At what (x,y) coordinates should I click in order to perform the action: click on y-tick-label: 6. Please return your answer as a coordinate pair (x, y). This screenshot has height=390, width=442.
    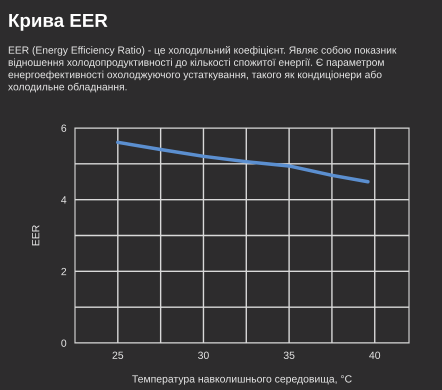
    Looking at the image, I should click on (63, 128).